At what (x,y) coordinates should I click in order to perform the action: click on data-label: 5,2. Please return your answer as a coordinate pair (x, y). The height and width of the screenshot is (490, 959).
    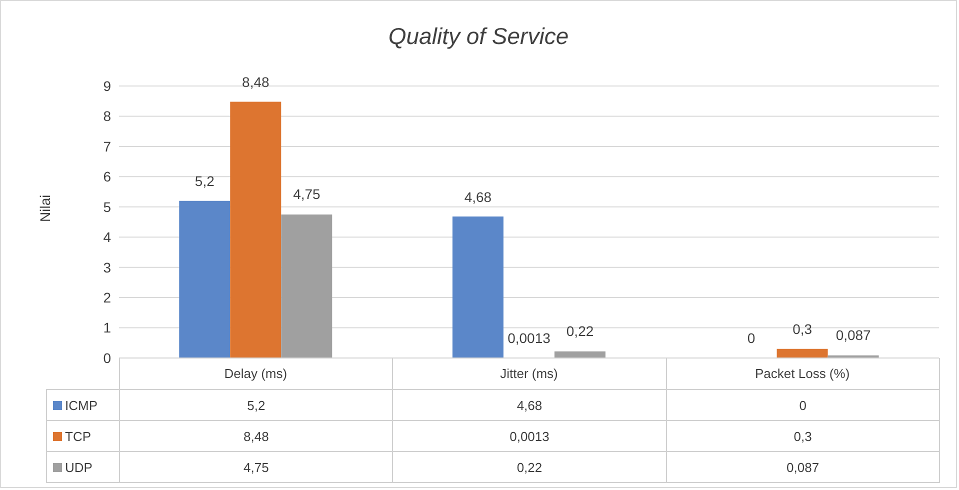
    Looking at the image, I should click on (256, 405).